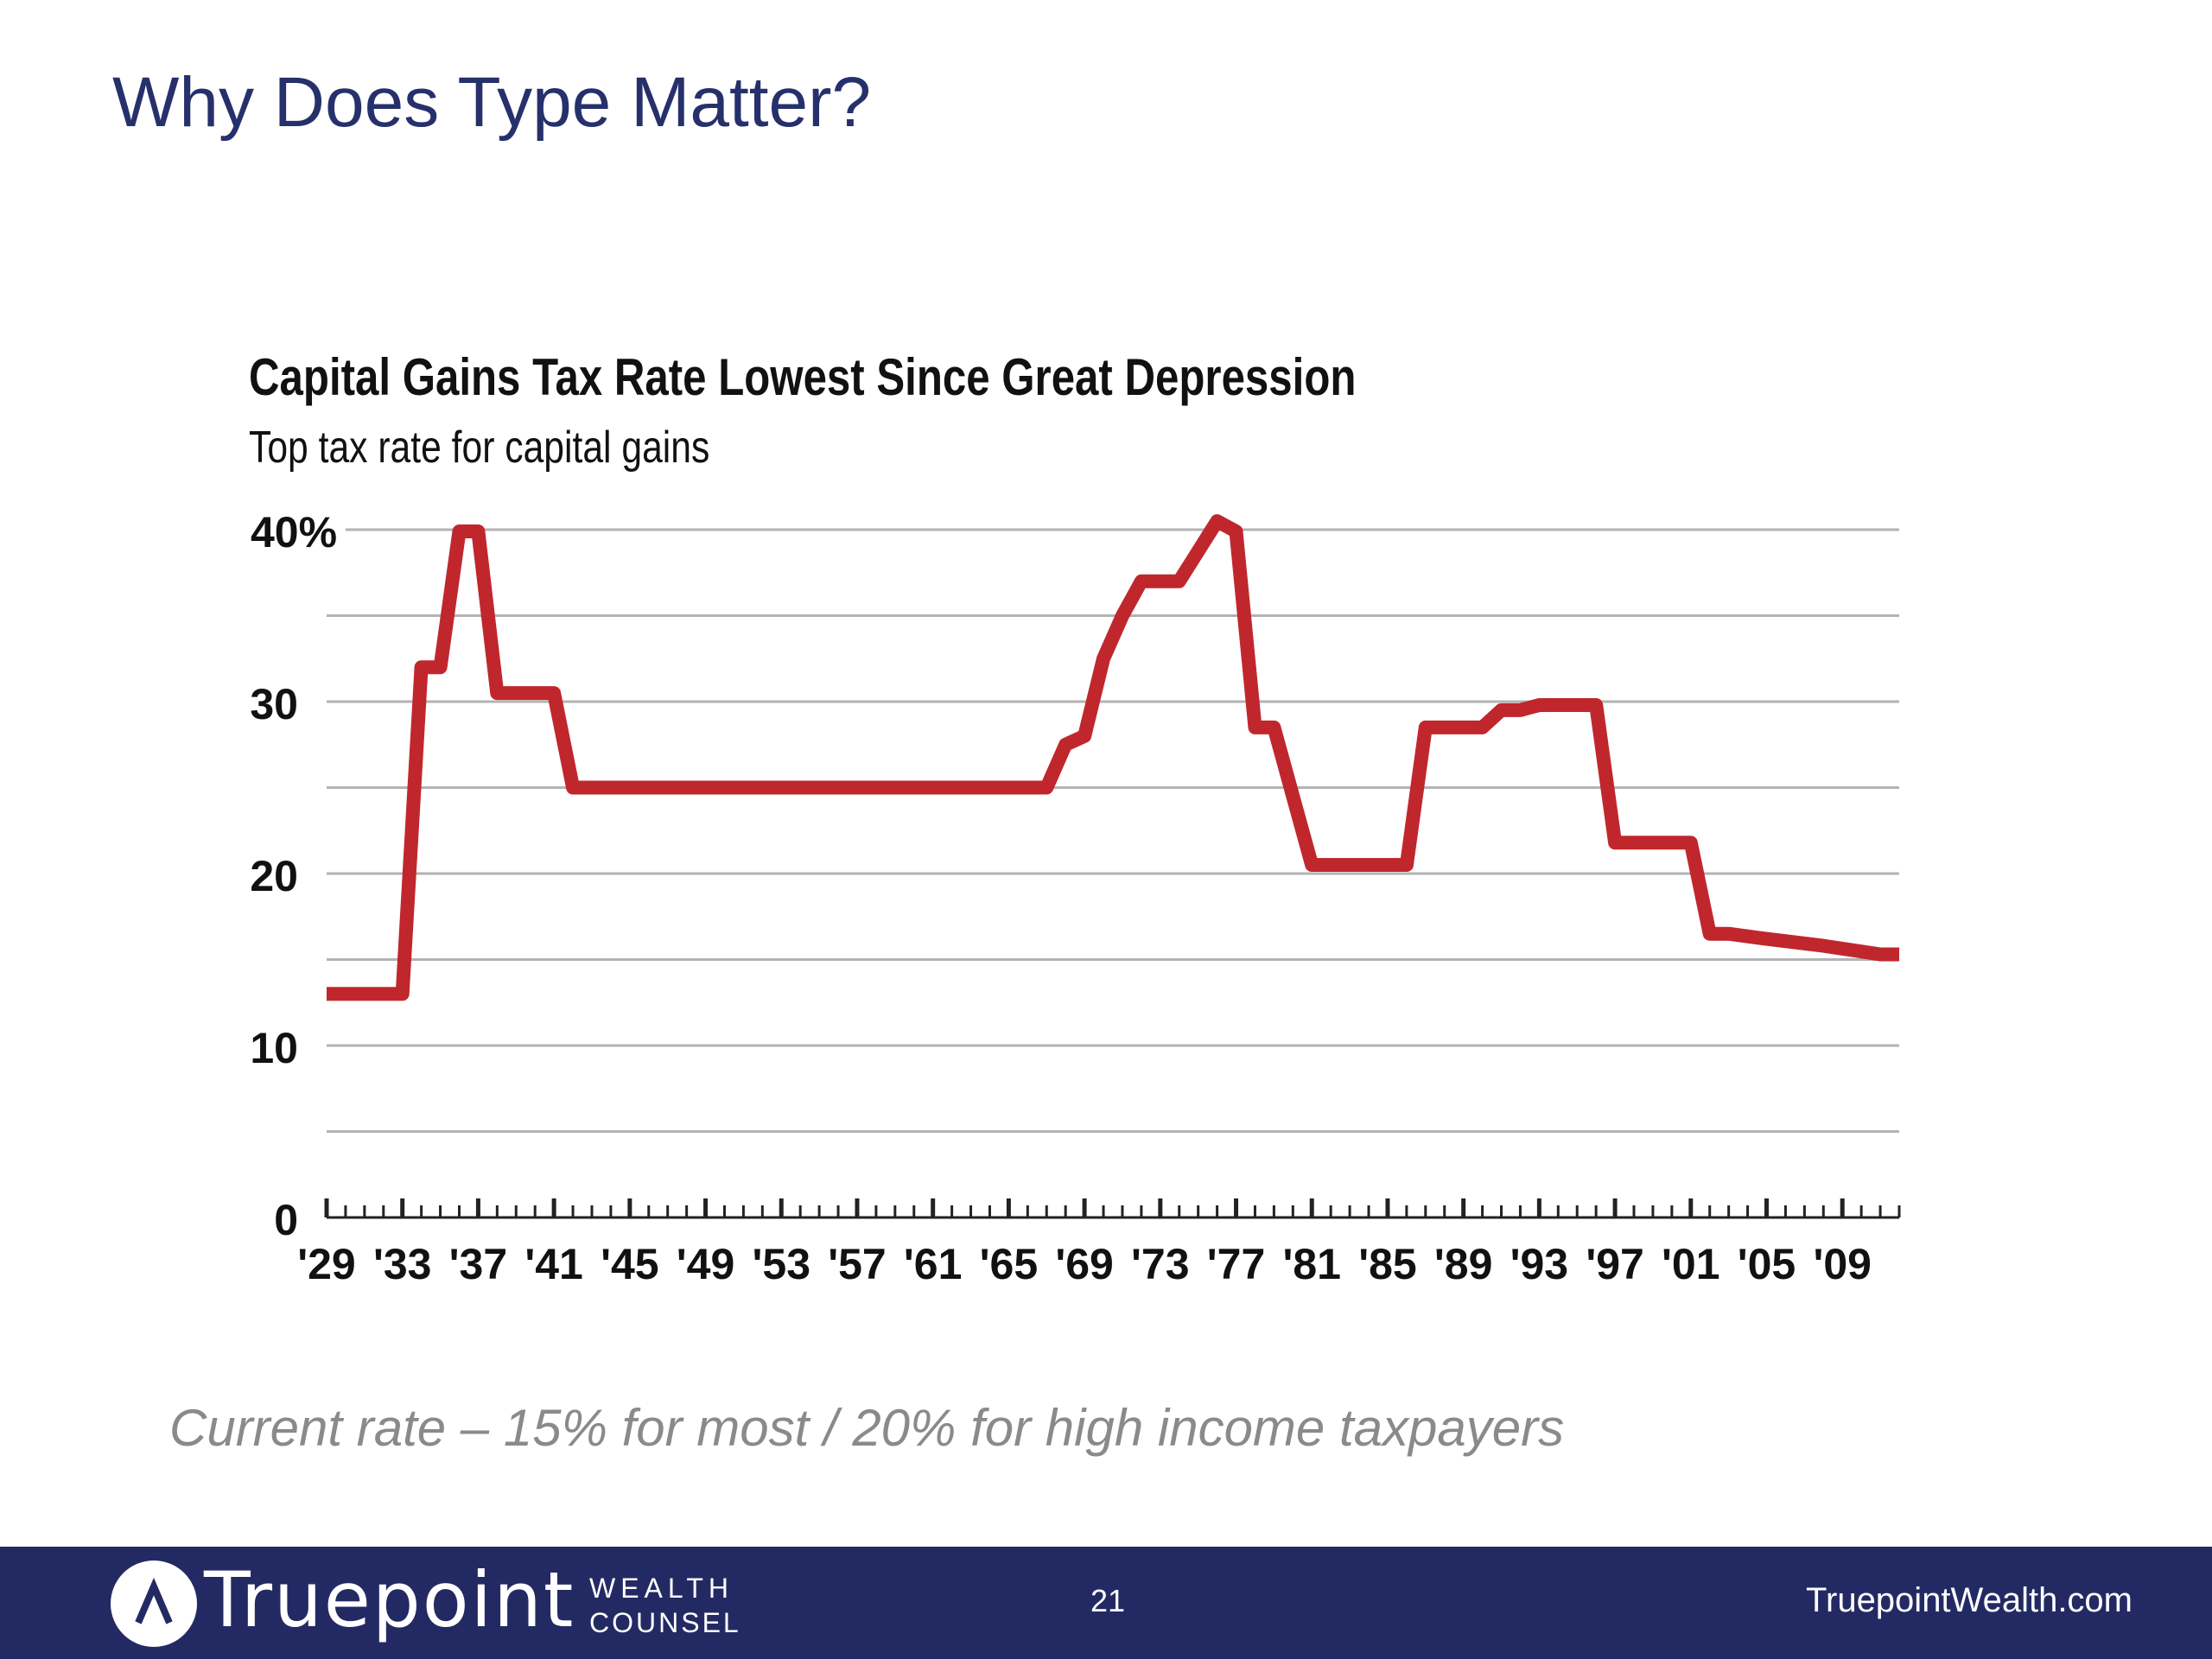  What do you see at coordinates (933, 1264) in the screenshot?
I see `x-tick-label: '61` at bounding box center [933, 1264].